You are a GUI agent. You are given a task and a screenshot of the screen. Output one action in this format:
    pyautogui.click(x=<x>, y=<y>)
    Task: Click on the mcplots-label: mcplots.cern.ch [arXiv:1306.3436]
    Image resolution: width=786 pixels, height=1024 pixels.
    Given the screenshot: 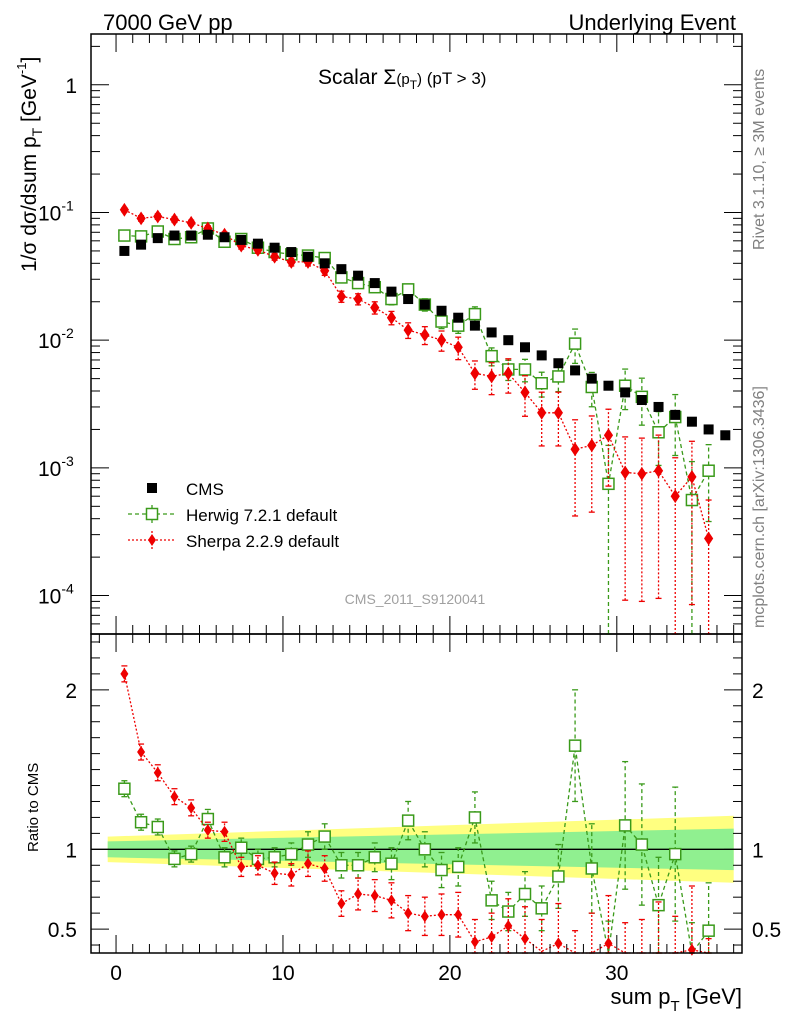 What is the action you would take?
    pyautogui.click(x=759, y=507)
    